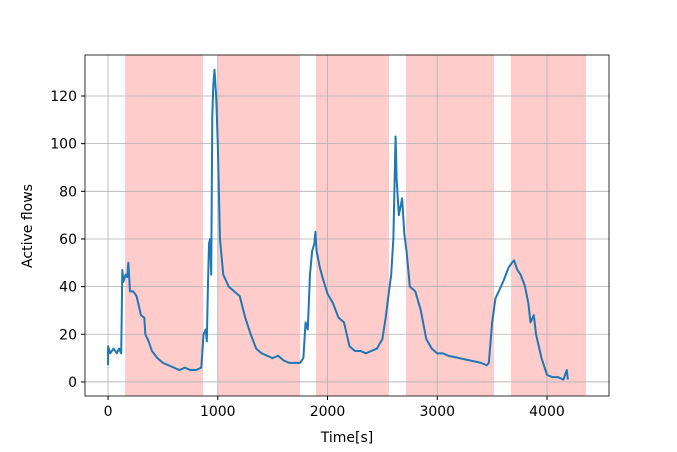 This screenshot has width=677, height=452. What do you see at coordinates (72, 383) in the screenshot?
I see `y-tick-label: 0` at bounding box center [72, 383].